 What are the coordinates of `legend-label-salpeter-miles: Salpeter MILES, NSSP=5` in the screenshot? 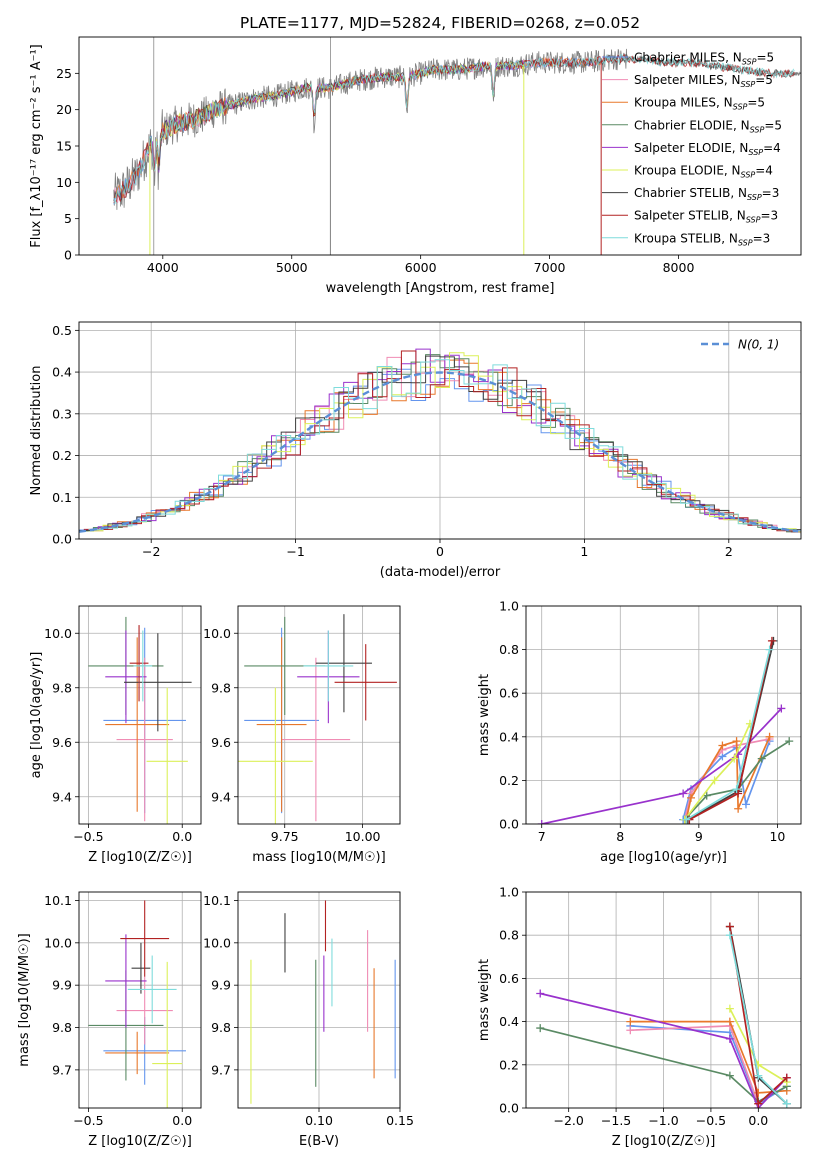 It's located at (703, 81).